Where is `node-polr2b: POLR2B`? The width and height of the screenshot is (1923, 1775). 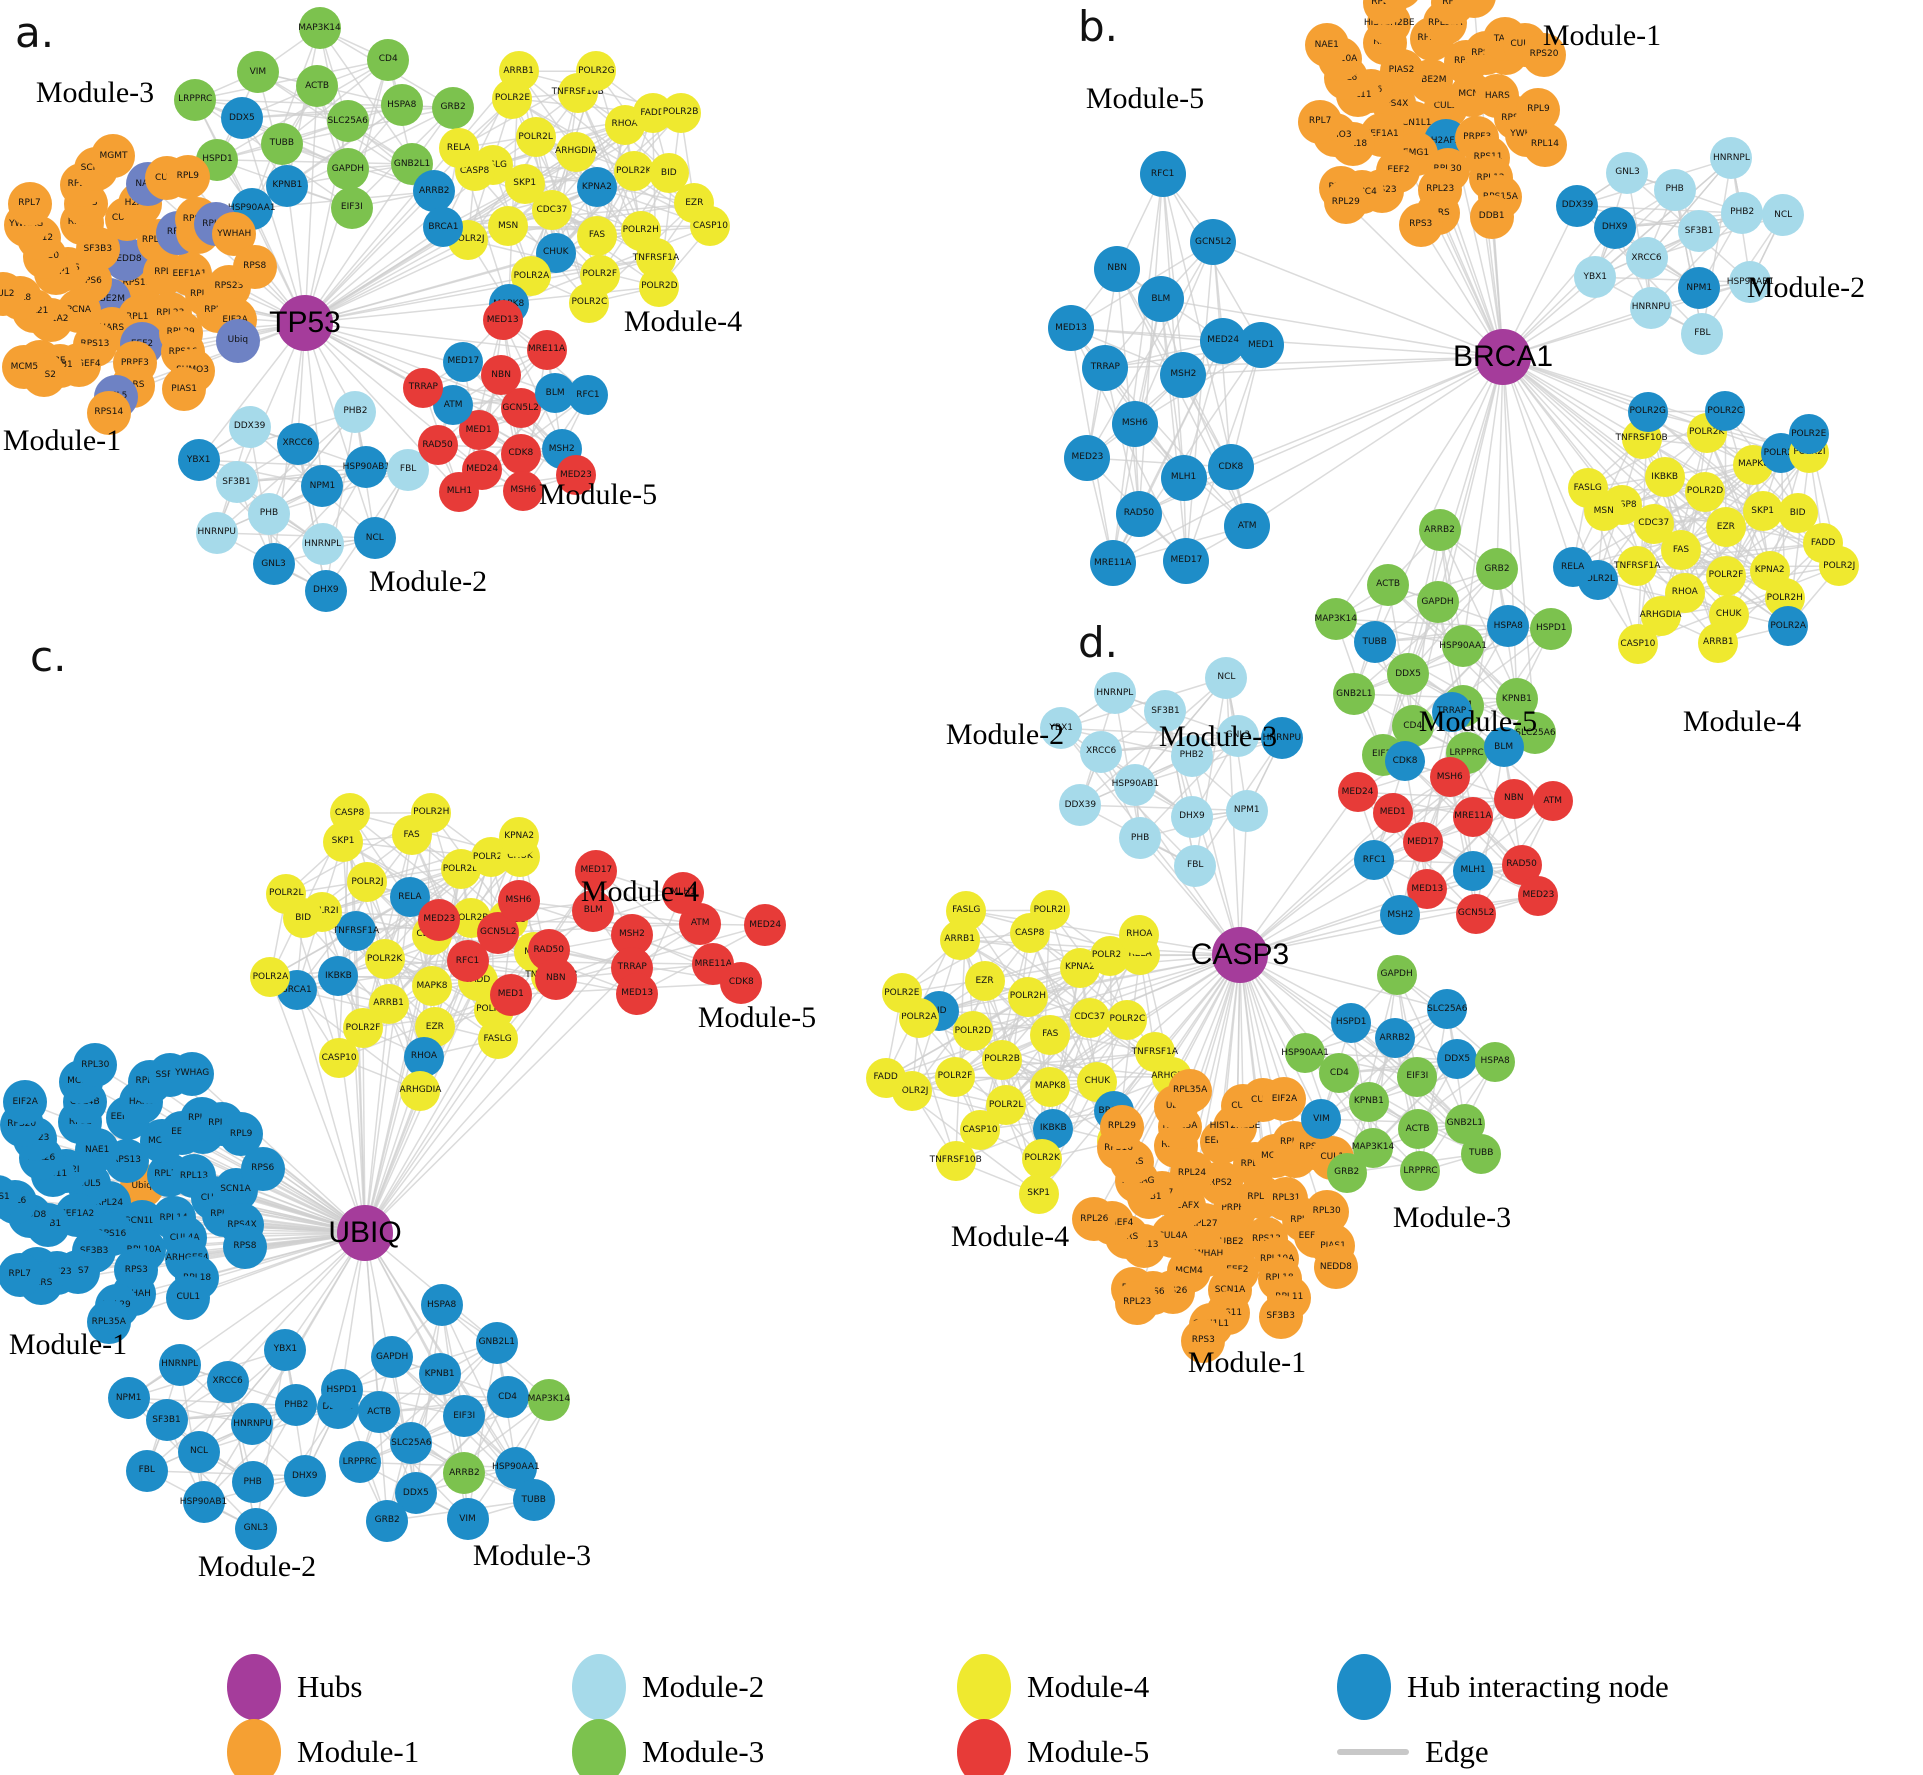
node-polr2b: POLR2B is located at coordinates (1002, 1059).